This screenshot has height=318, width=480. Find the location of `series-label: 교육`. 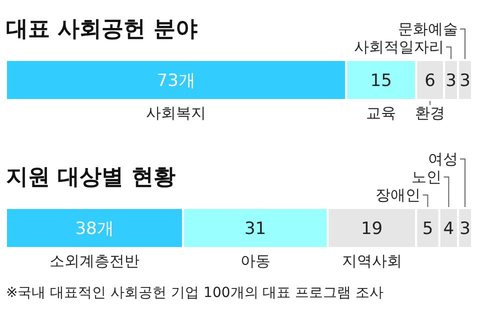

series-label: 교육 is located at coordinates (381, 113).